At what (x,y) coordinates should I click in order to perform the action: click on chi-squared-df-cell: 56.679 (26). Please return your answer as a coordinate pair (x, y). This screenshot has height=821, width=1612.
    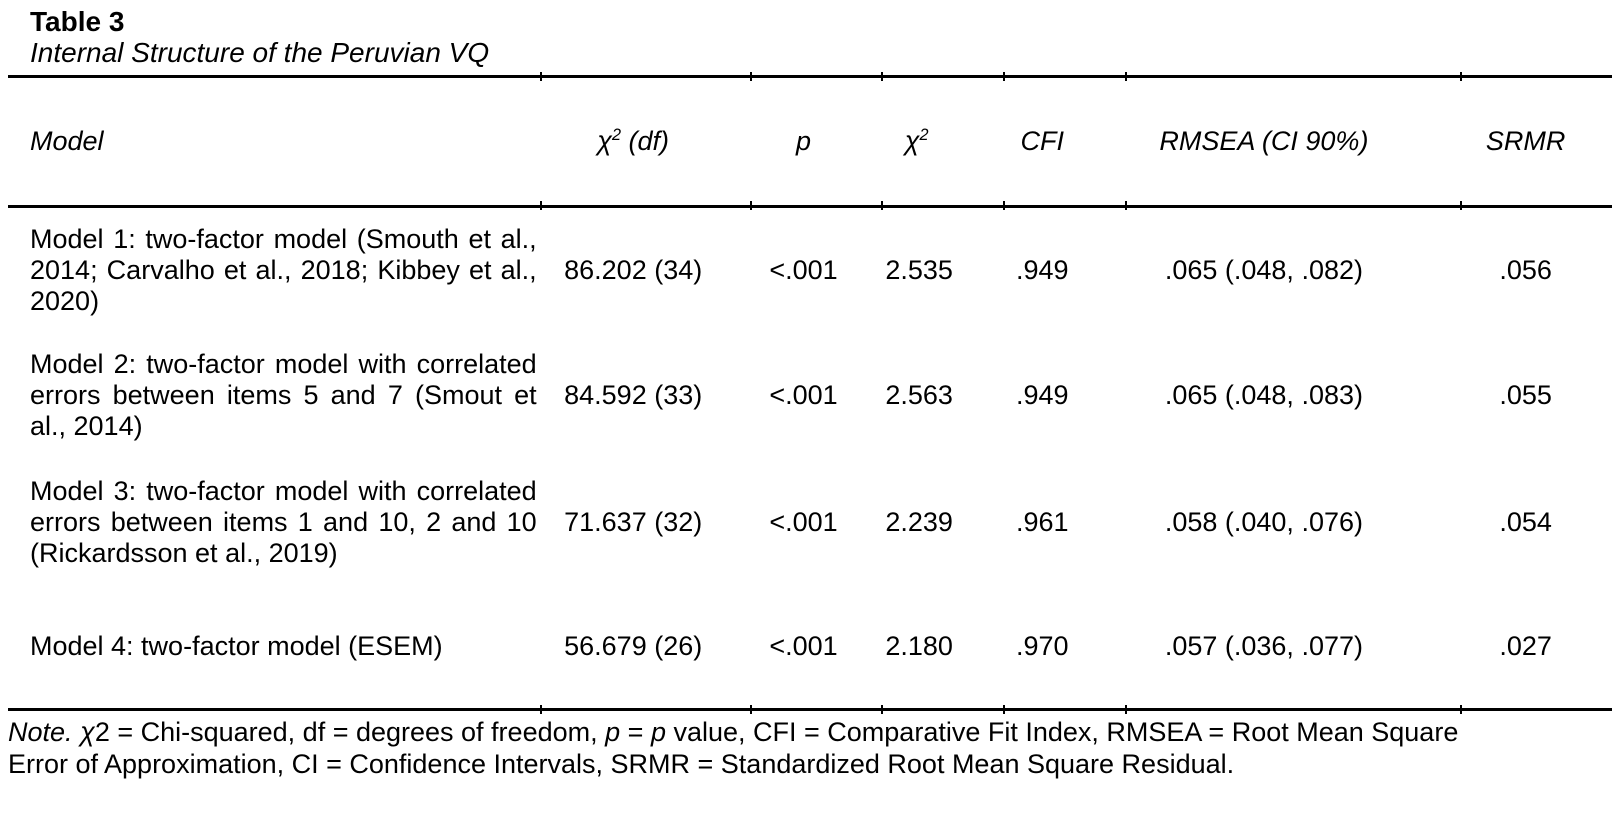
    Looking at the image, I should click on (633, 646).